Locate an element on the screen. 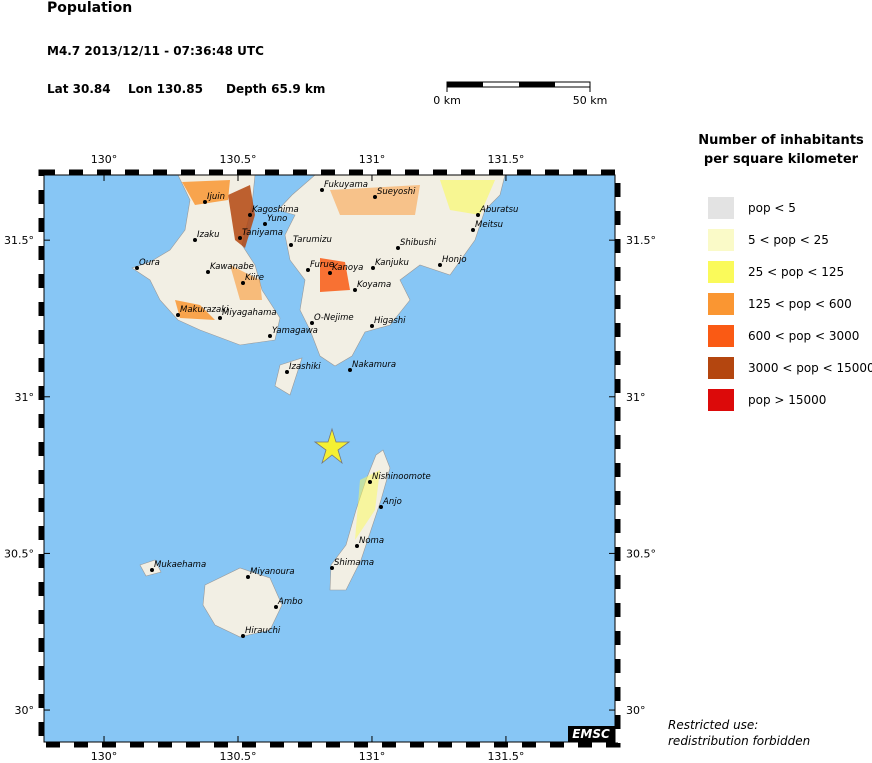 This screenshot has width=872, height=763. badge-bg is located at coordinates (591, 734).